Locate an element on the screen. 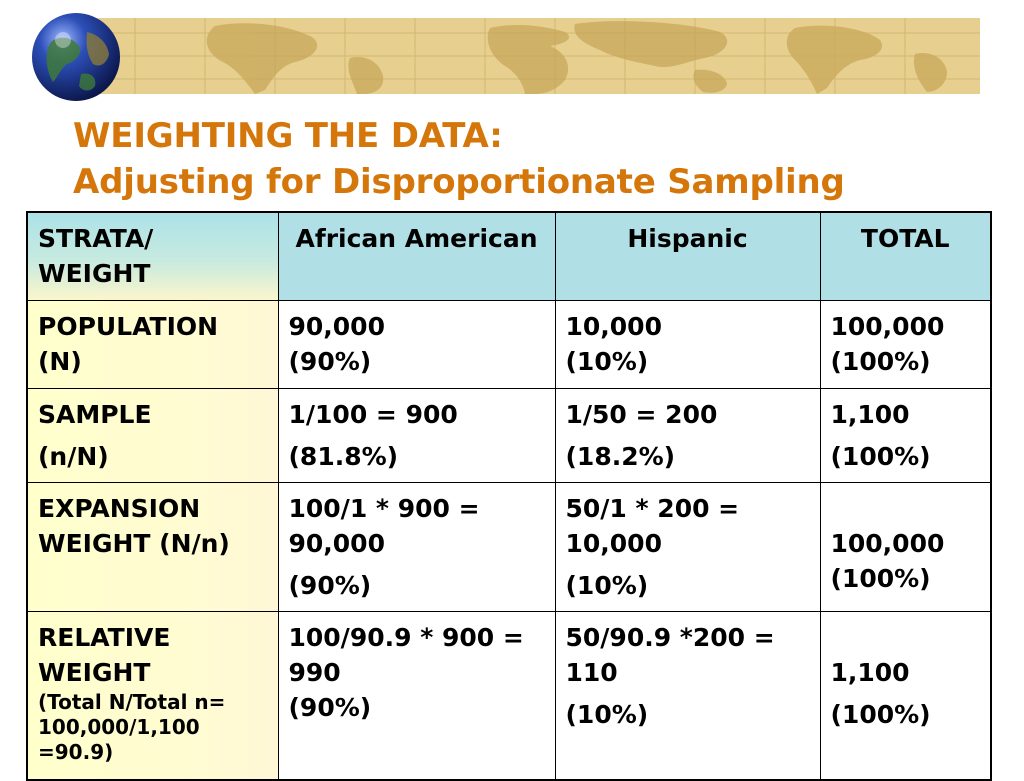  sample-total: 1,100 (100%) is located at coordinates (905, 435).